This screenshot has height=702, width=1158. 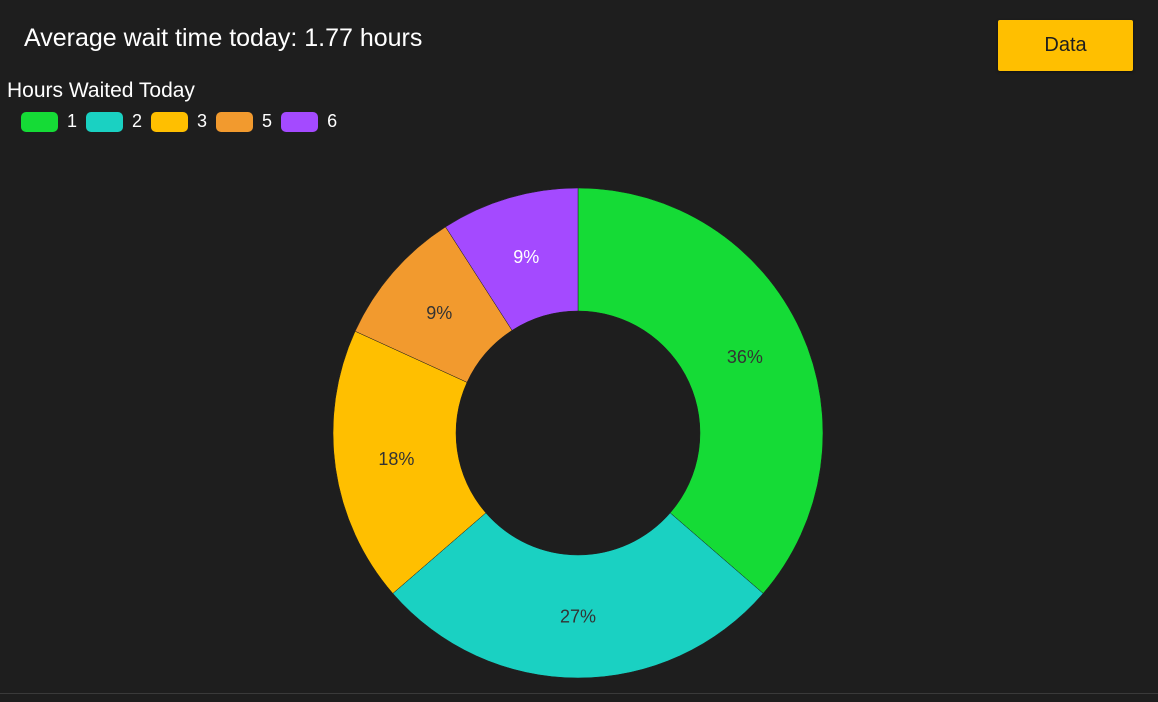 I want to click on legend-label-2: 2, so click(x=137, y=121).